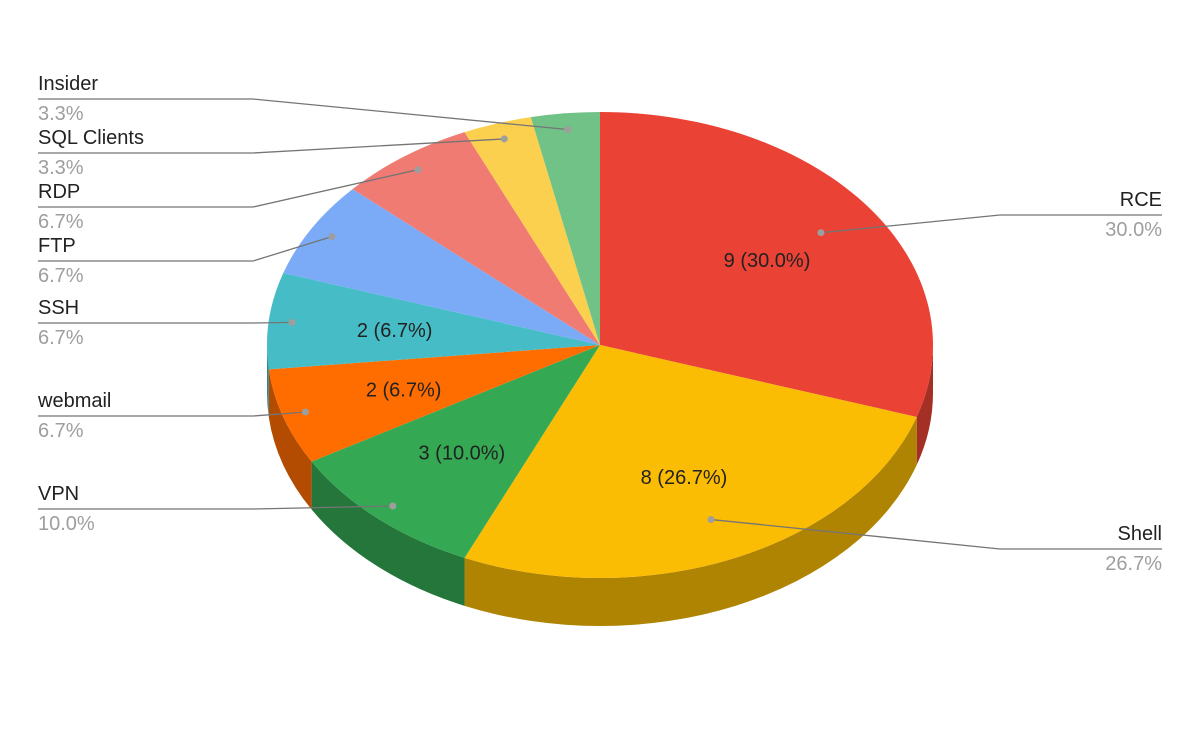 This screenshot has width=1200, height=742. Describe the element at coordinates (684, 478) in the screenshot. I see `slice-label: 8 (26.7%)` at that location.